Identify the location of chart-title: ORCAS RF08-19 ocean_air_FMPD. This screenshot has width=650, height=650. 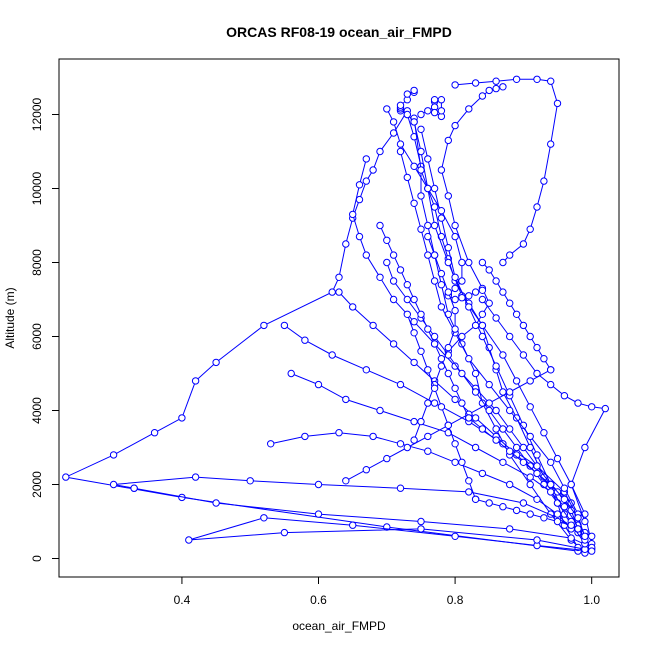
(339, 32).